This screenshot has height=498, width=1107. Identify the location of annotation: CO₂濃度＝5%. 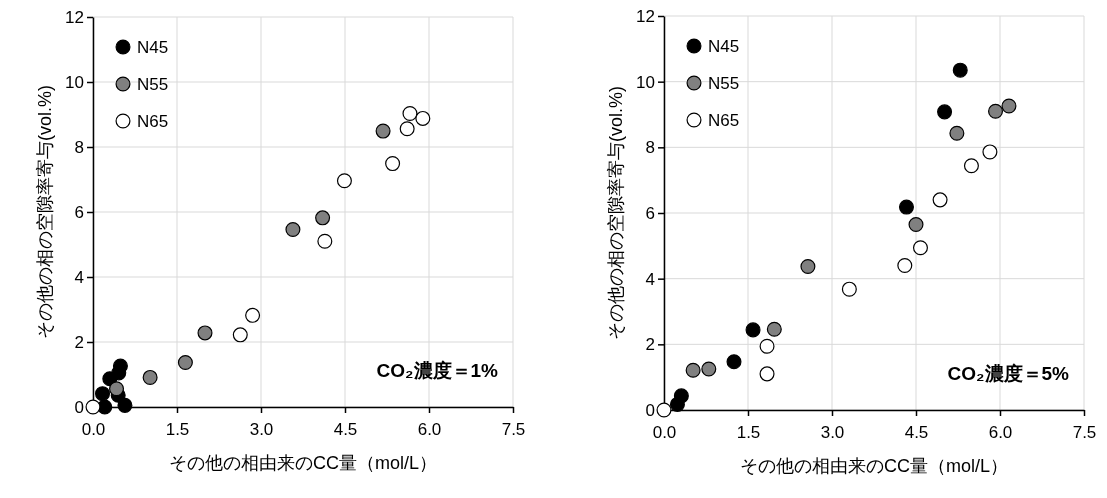
(1008, 373).